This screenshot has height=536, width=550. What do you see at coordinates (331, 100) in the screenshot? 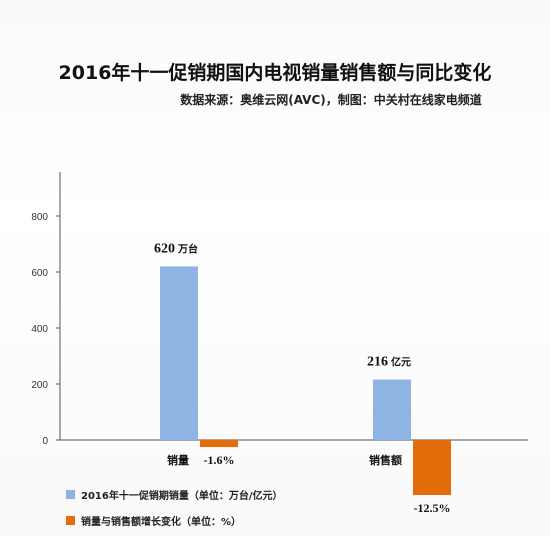
I see `chart-subtitle-text: 数据来源：奥维云网(AVC)，制图：中关村在线家电频道` at bounding box center [331, 100].